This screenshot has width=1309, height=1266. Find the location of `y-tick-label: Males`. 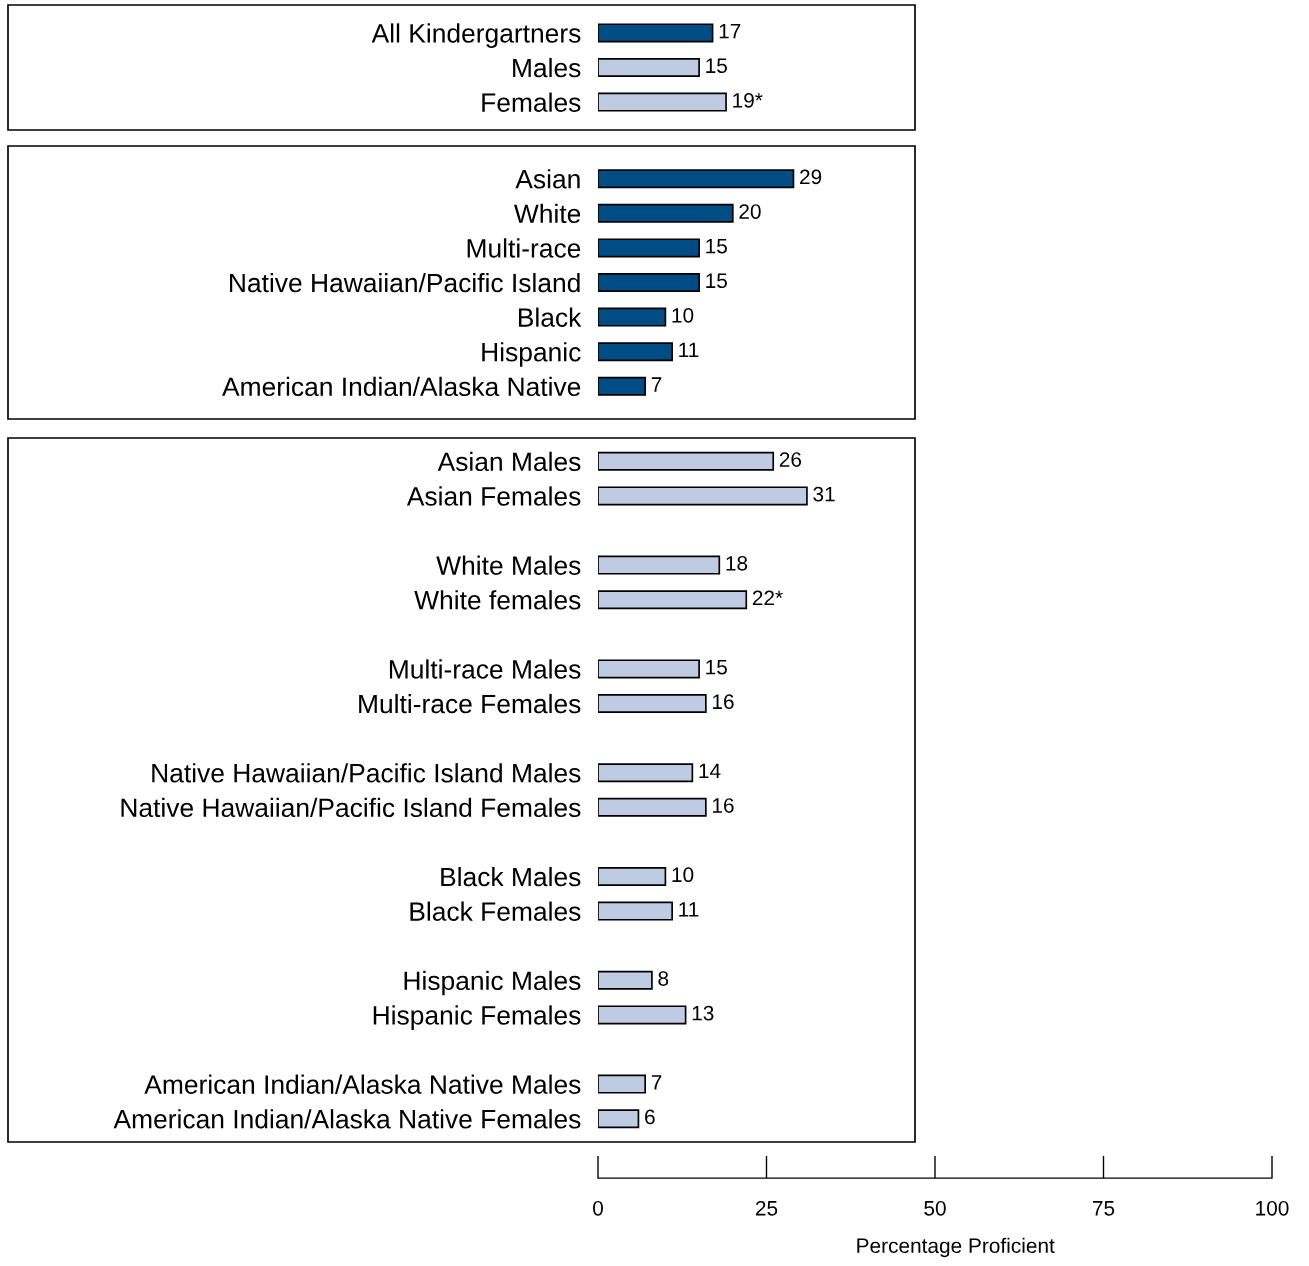

y-tick-label: Males is located at coordinates (547, 67).